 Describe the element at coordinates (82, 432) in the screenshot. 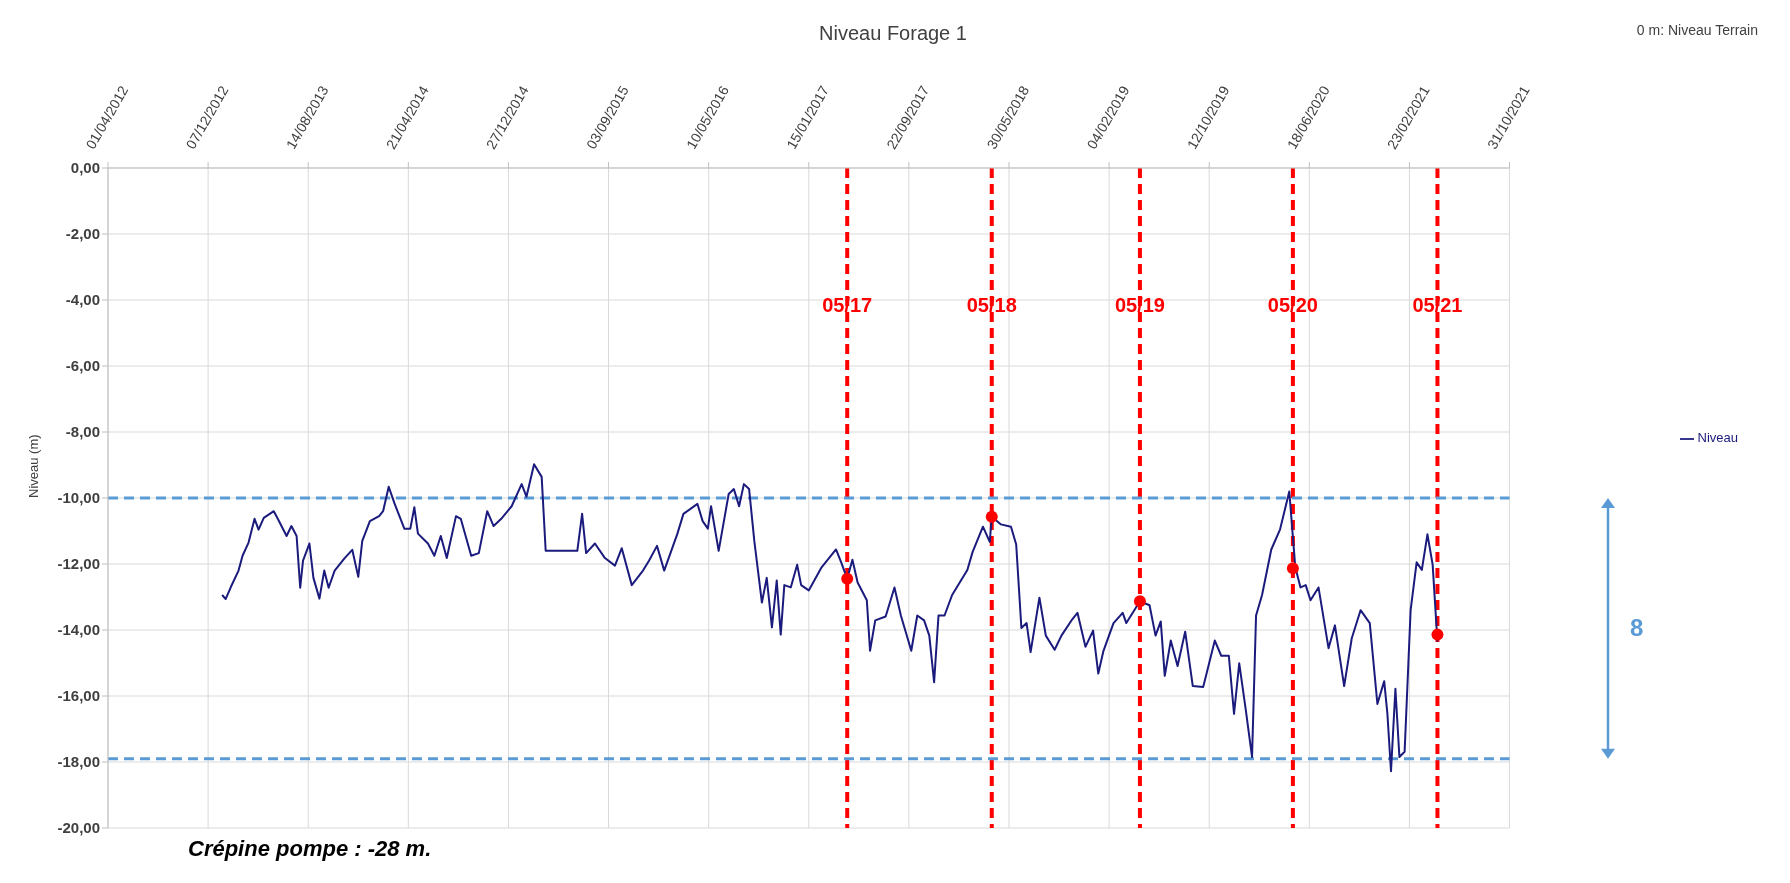

I see `y-tick-label: -8,00` at that location.